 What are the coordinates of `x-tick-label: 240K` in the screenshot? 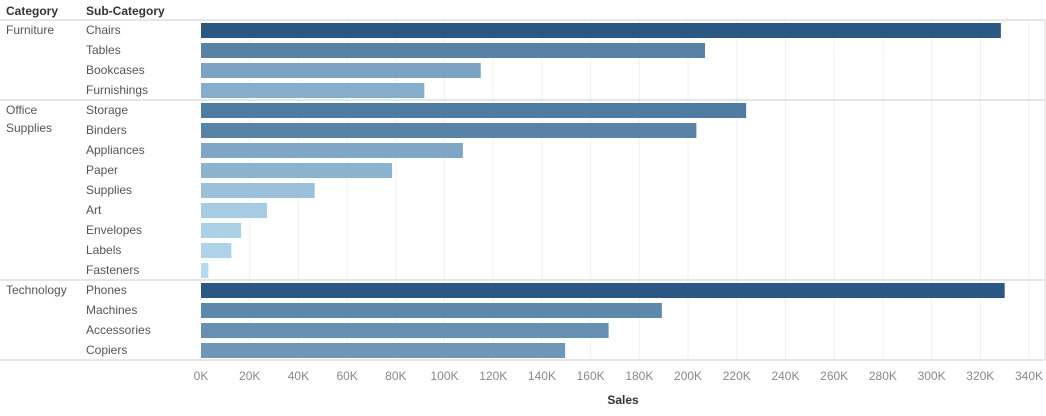 It's located at (785, 376).